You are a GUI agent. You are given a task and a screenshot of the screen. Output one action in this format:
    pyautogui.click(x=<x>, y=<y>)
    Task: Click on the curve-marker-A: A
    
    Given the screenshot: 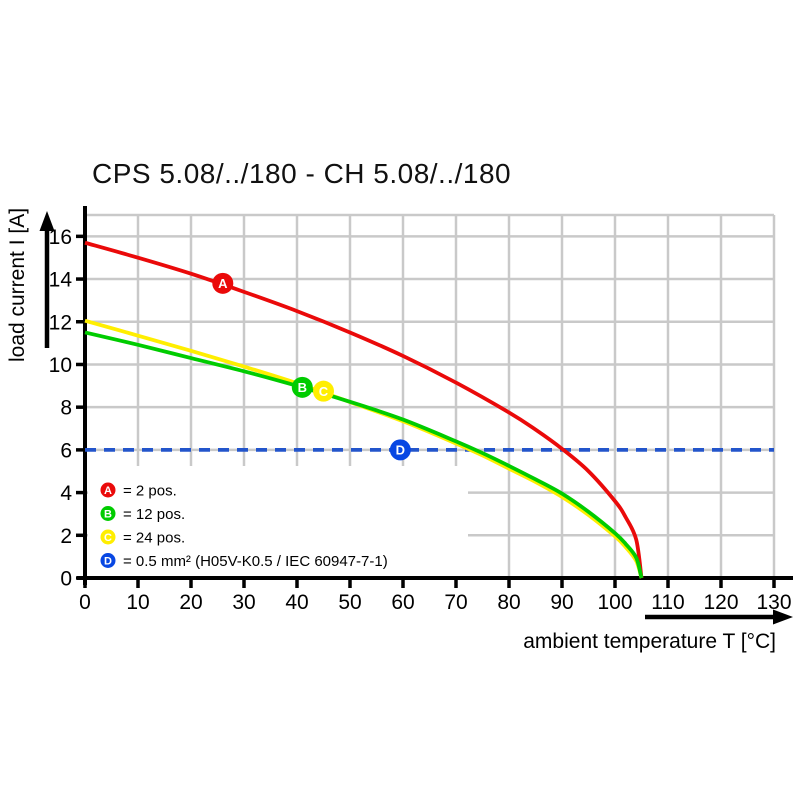 What is the action you would take?
    pyautogui.click(x=223, y=283)
    